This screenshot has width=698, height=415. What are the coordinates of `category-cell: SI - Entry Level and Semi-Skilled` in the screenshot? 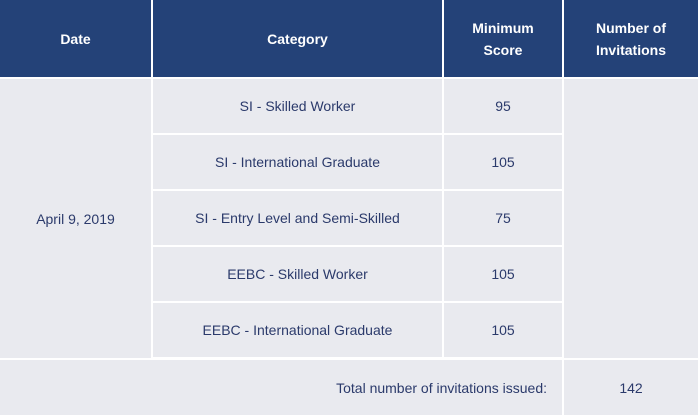 It's located at (297, 218).